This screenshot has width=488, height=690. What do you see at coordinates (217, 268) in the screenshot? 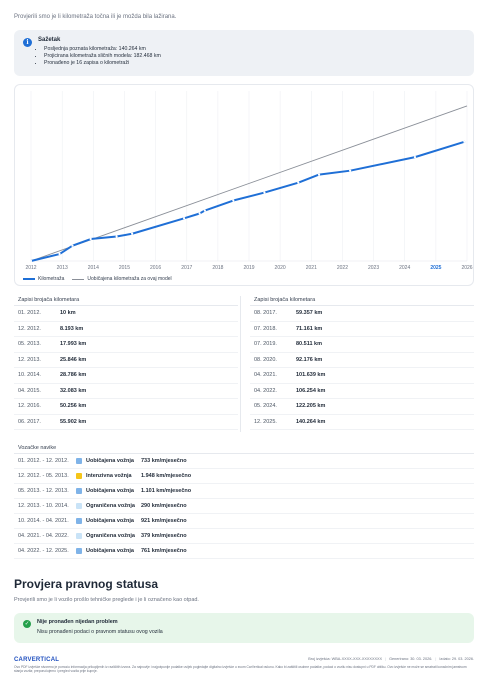
I see `x-tick-label: 2018` at bounding box center [217, 268].